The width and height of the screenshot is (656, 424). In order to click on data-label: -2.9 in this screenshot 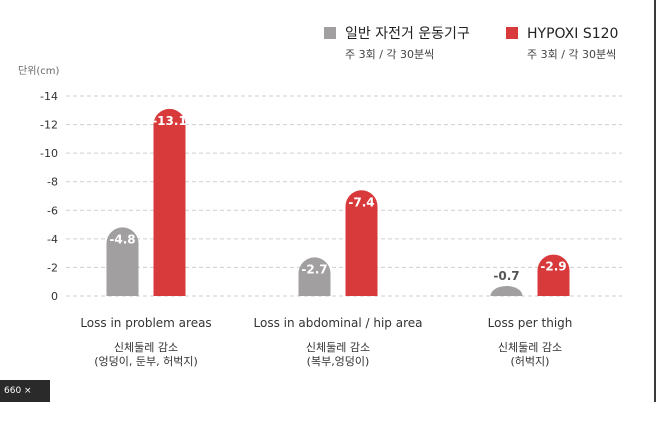, I will do `click(553, 267)`.